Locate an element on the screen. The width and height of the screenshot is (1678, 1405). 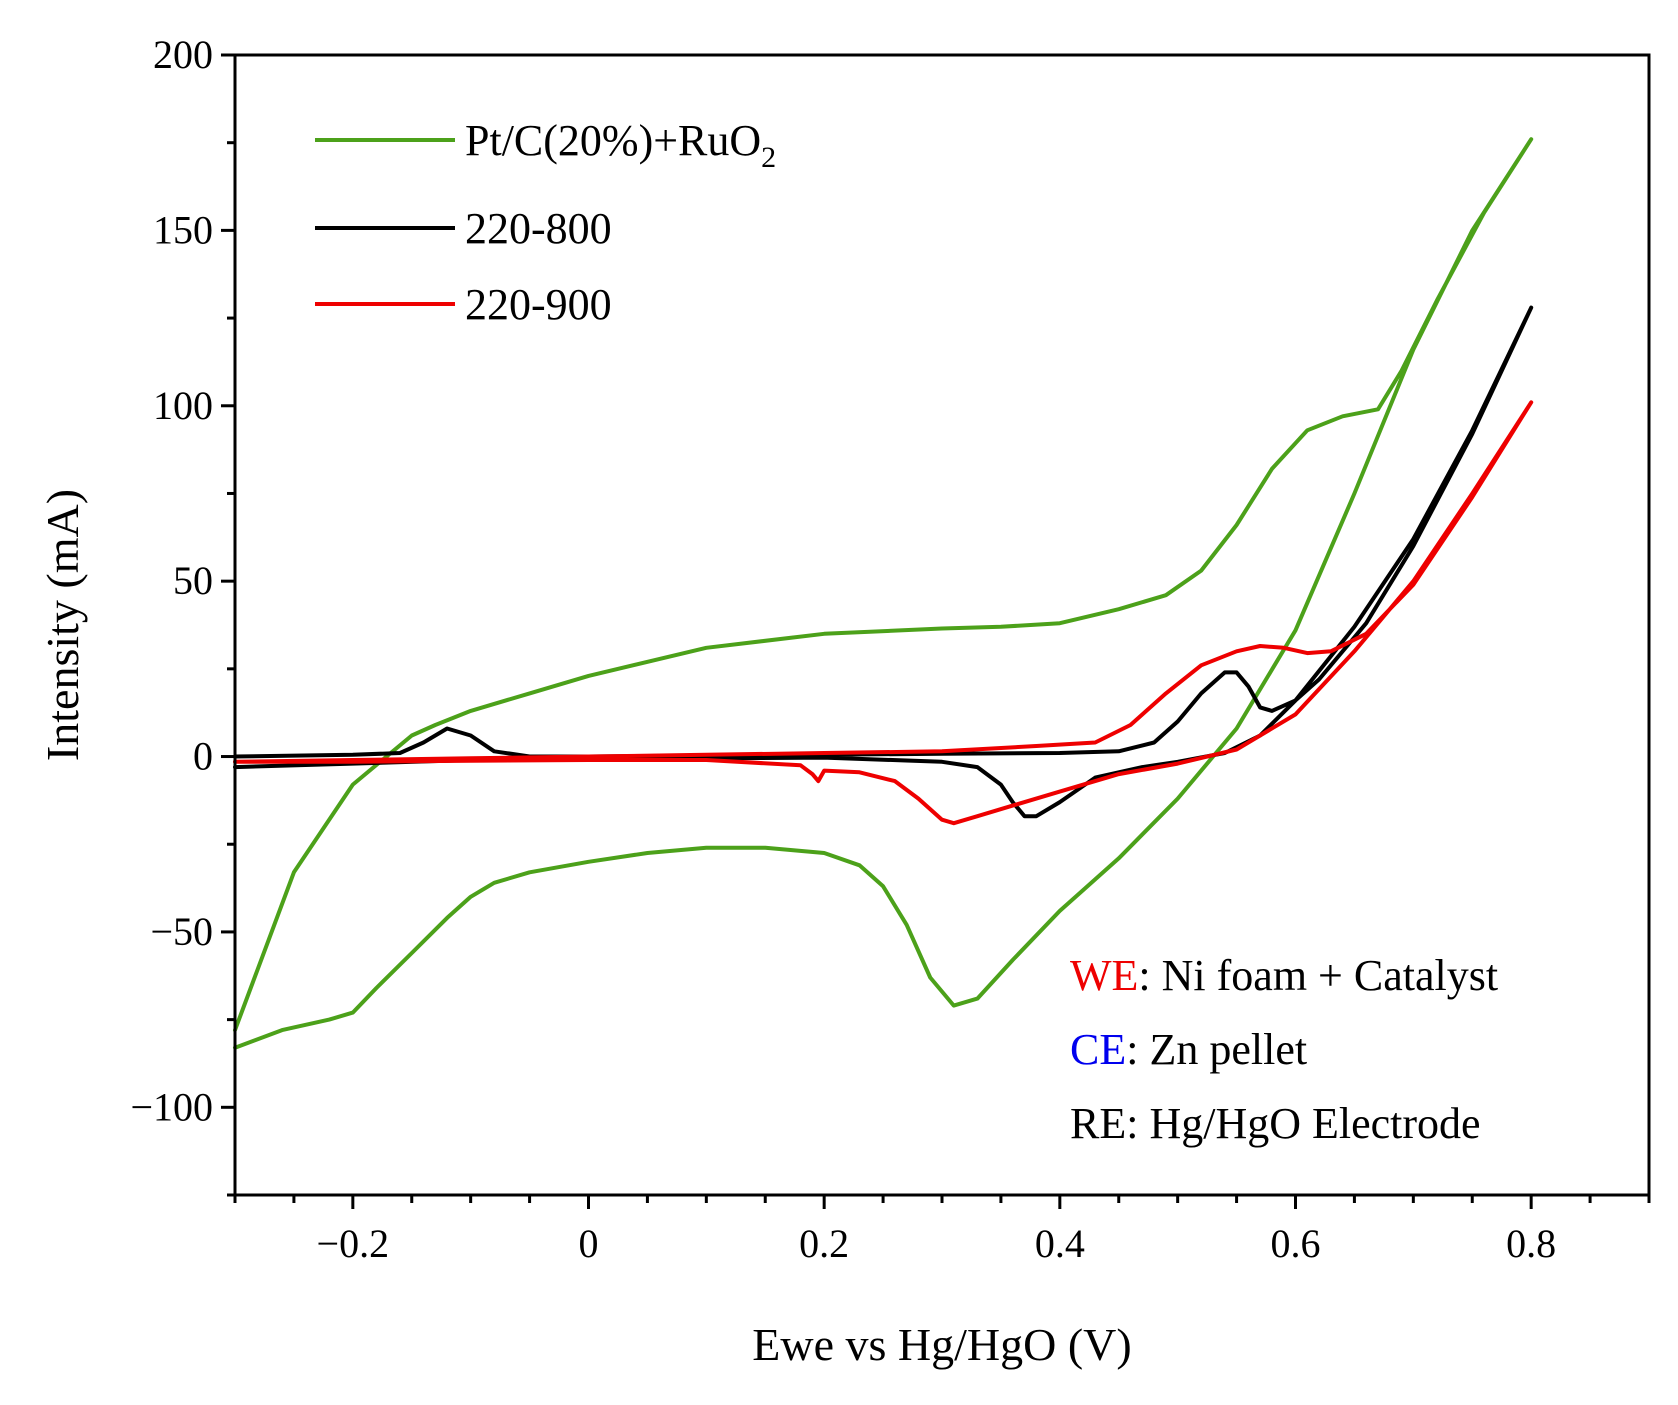
annotation-re: RE: Hg/HgO Electrode is located at coordinates (1275, 1123).